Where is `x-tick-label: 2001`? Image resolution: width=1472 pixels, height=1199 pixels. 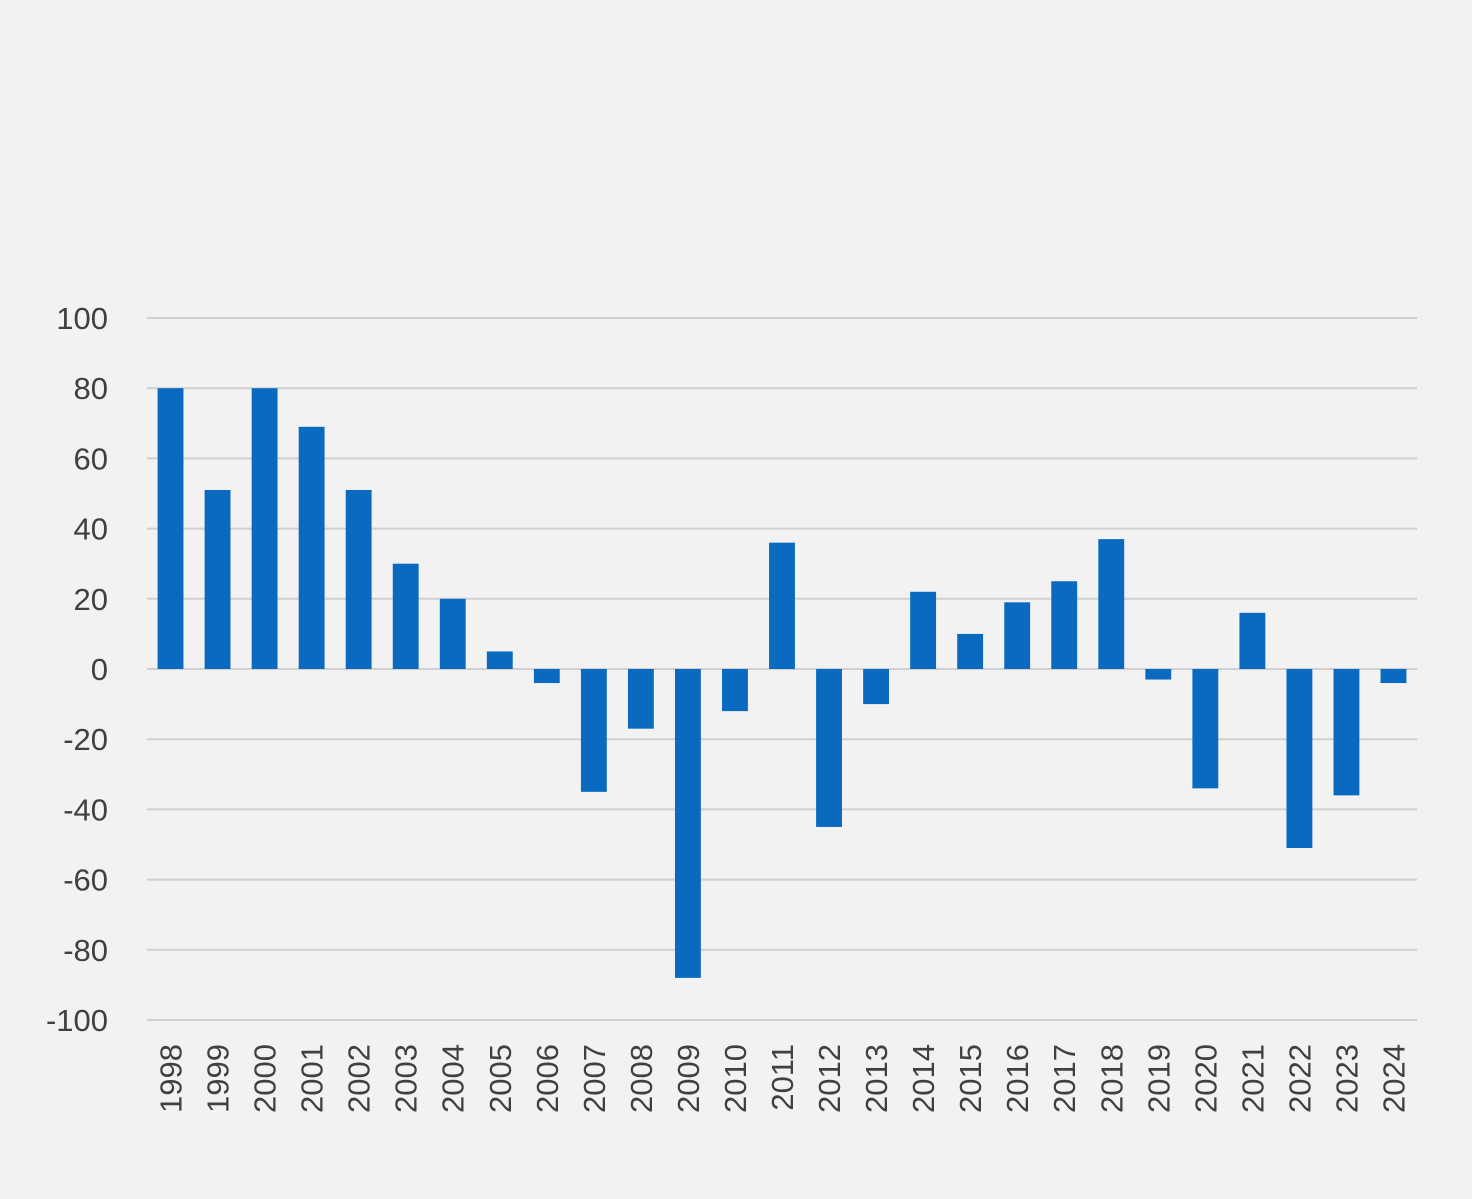 x-tick-label: 2001 is located at coordinates (312, 1078).